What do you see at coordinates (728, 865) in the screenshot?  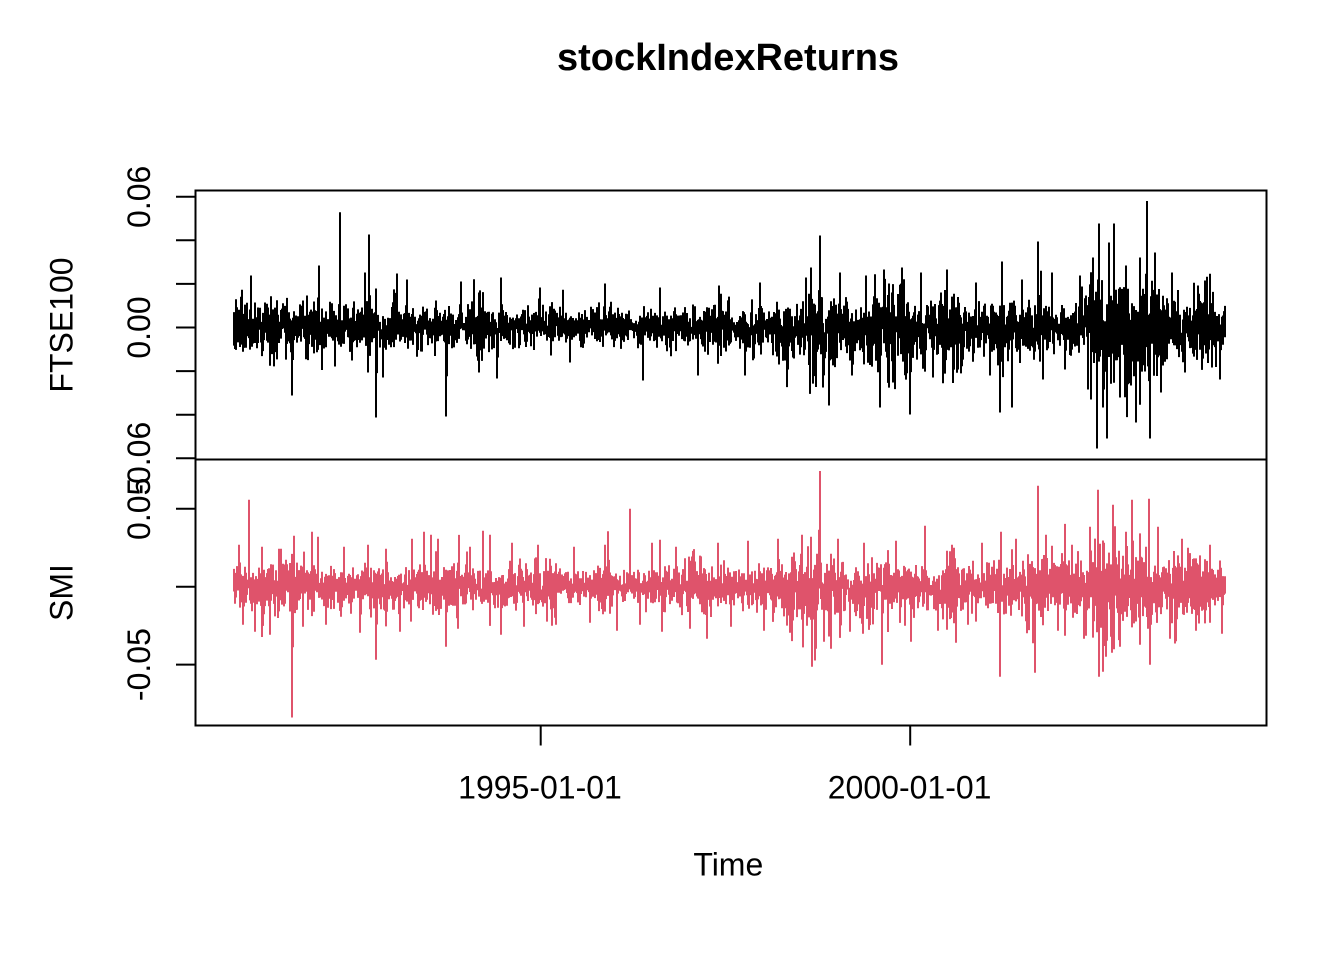 I see `svg-text: Time` at bounding box center [728, 865].